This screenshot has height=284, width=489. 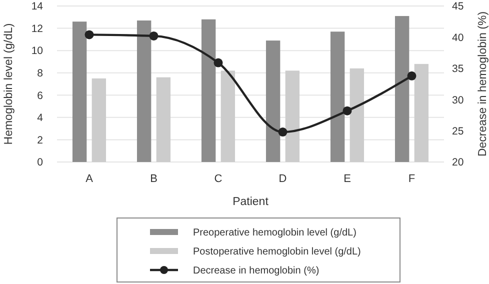 I want to click on y2-tick-label: 45, so click(x=458, y=6).